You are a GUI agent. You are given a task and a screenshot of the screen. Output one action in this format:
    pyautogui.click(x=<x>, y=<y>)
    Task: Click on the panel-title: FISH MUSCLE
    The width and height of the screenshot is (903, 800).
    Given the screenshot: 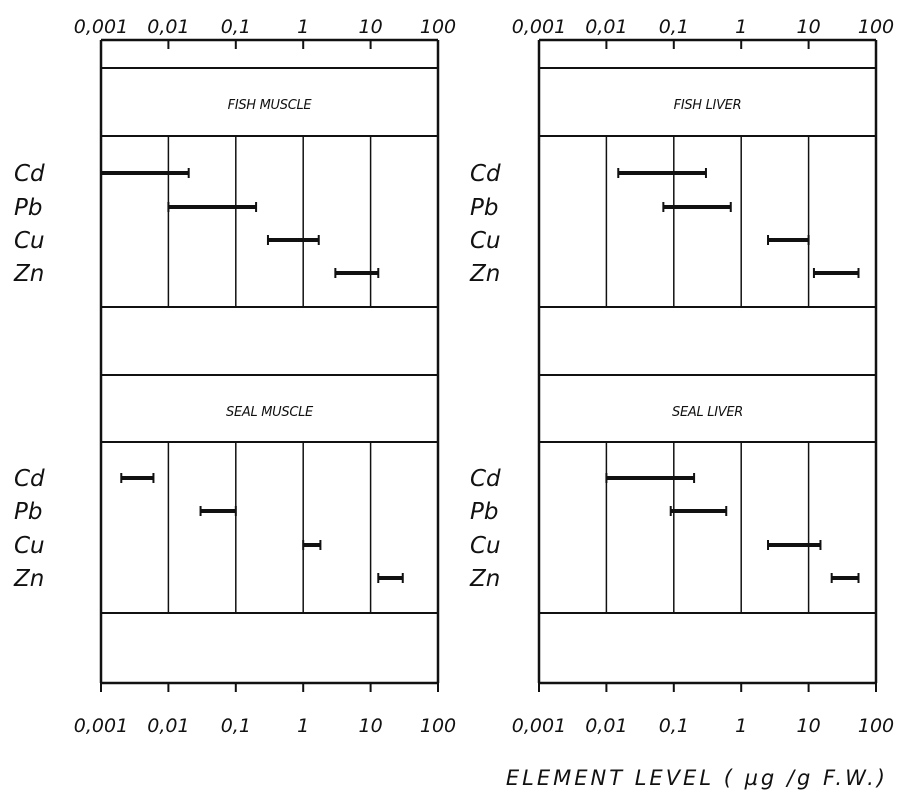 What is the action you would take?
    pyautogui.click(x=270, y=105)
    